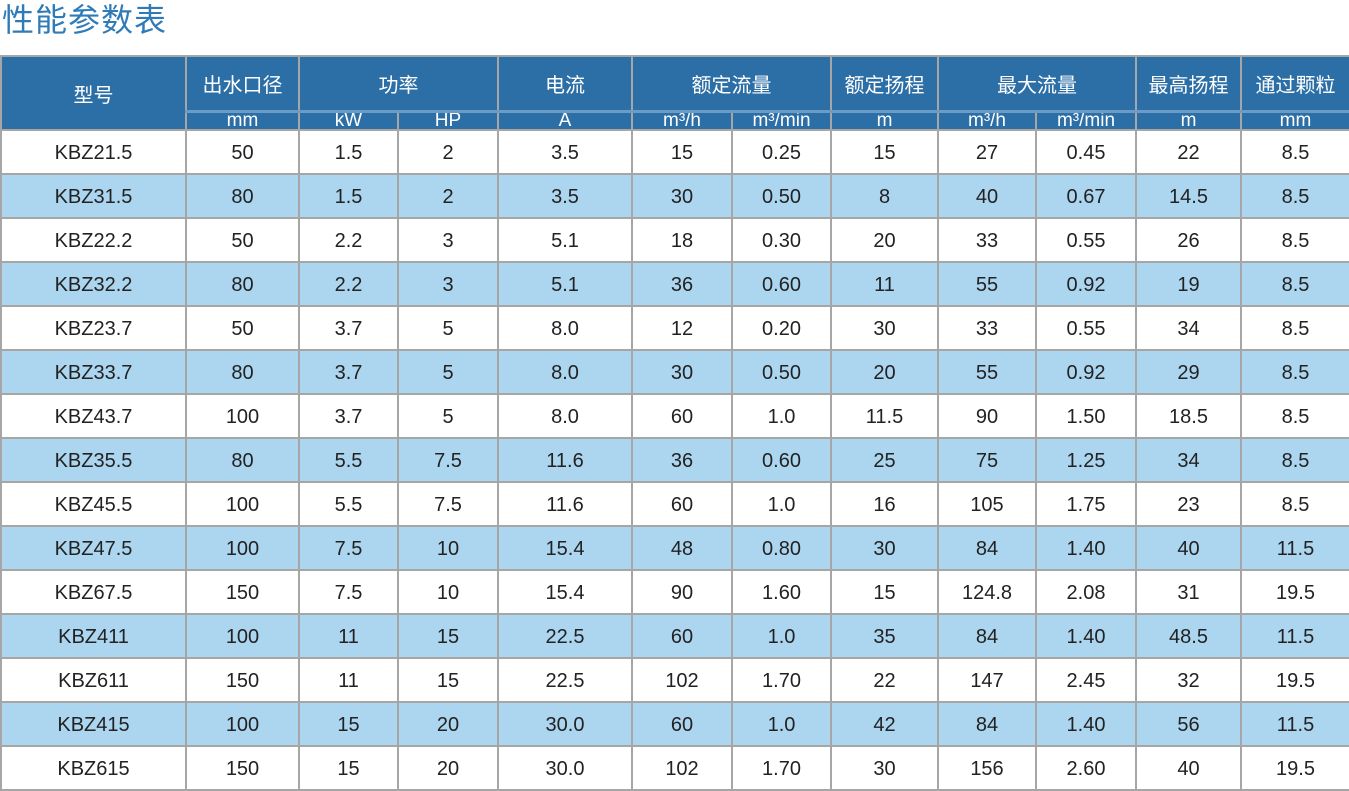  Describe the element at coordinates (93, 152) in the screenshot. I see `model-cell: KBZ21.5` at that location.